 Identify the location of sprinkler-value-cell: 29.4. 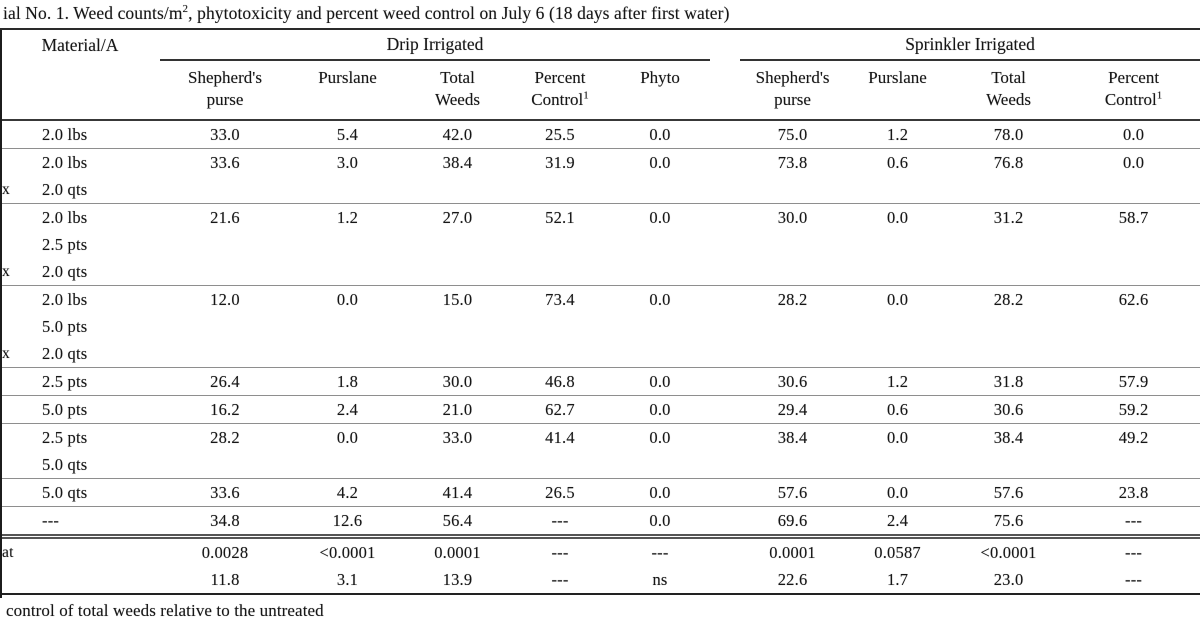
(793, 409).